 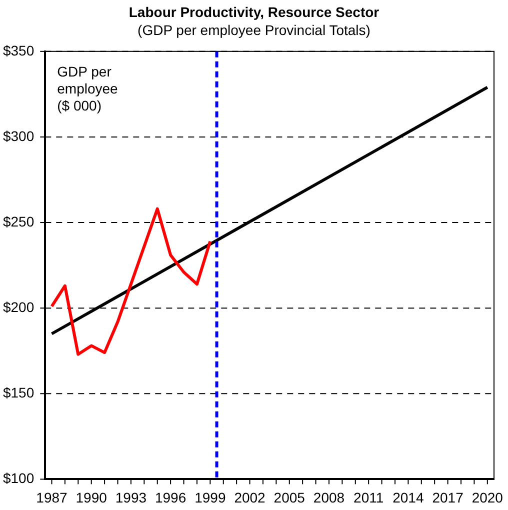 I want to click on annotation: GDP per employee ($ 000), so click(x=87, y=88).